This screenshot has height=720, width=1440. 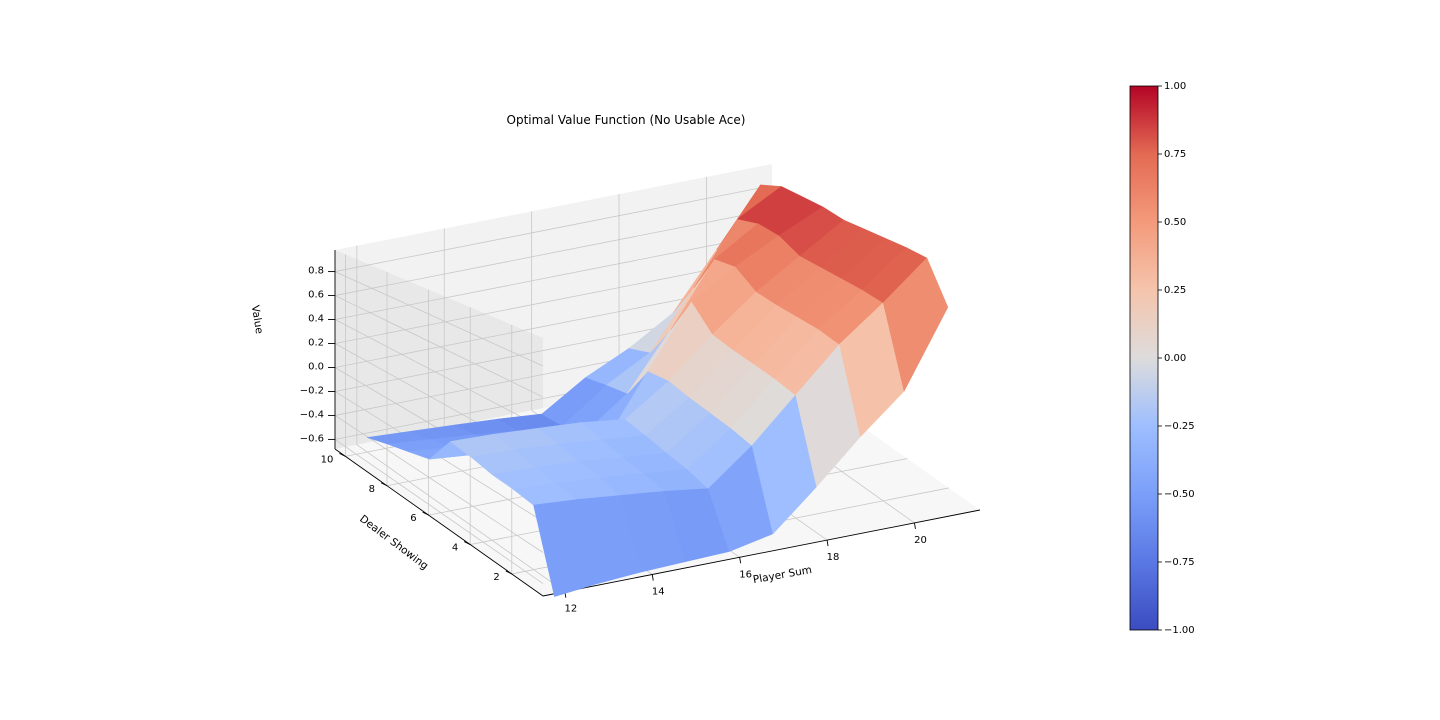 What do you see at coordinates (782, 575) in the screenshot?
I see `x-axis-label: Player Sum` at bounding box center [782, 575].